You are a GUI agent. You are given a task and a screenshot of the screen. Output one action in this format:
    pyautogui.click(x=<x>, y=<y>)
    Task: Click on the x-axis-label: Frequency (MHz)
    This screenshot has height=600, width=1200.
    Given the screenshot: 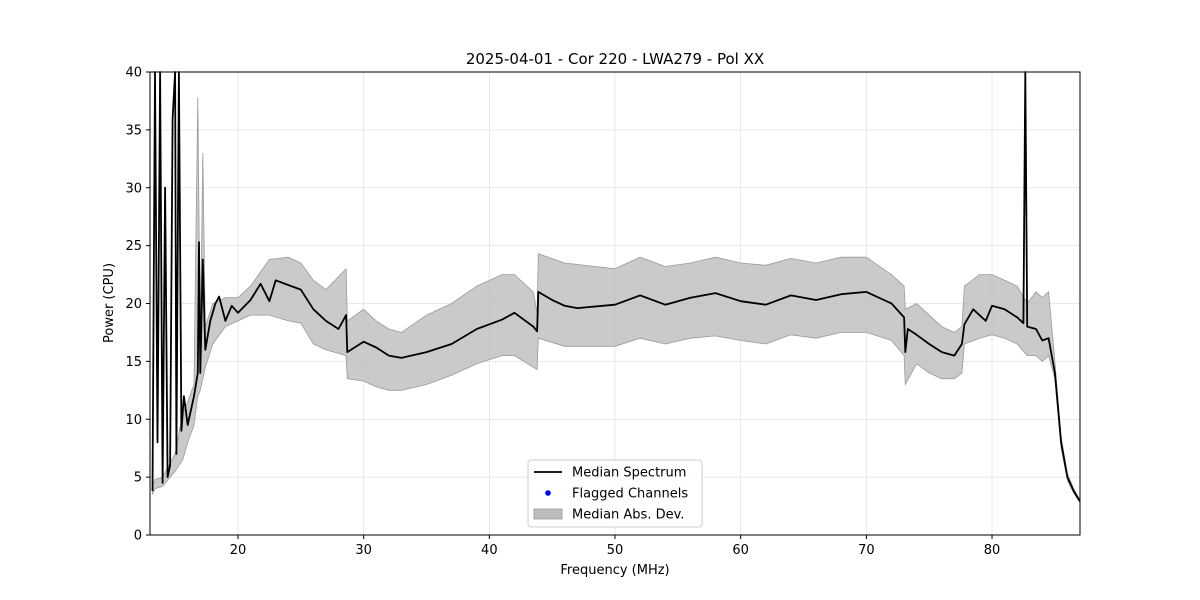 What is the action you would take?
    pyautogui.click(x=614, y=570)
    